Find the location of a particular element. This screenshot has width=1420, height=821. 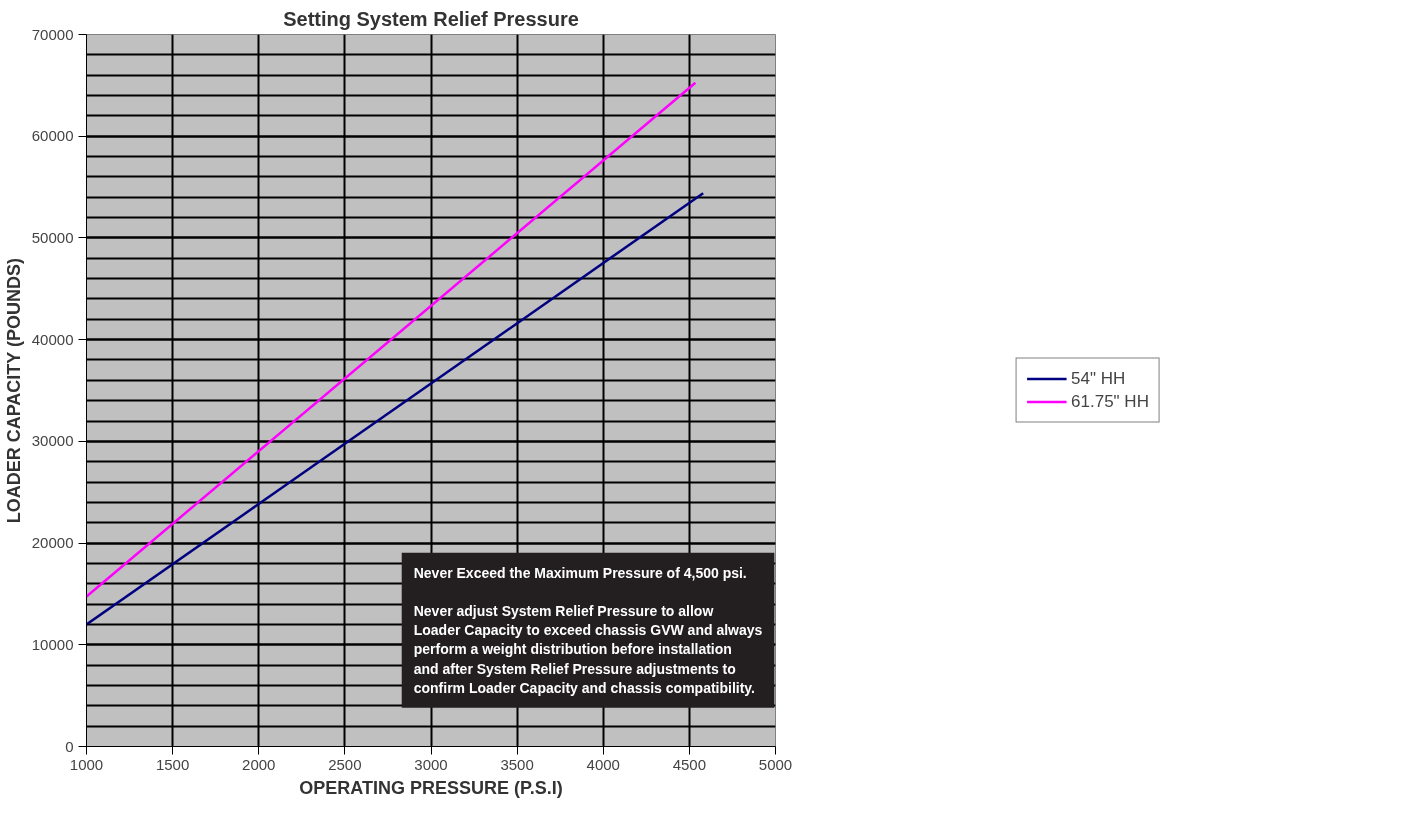

y-tick-label: 50000 is located at coordinates (52, 237).